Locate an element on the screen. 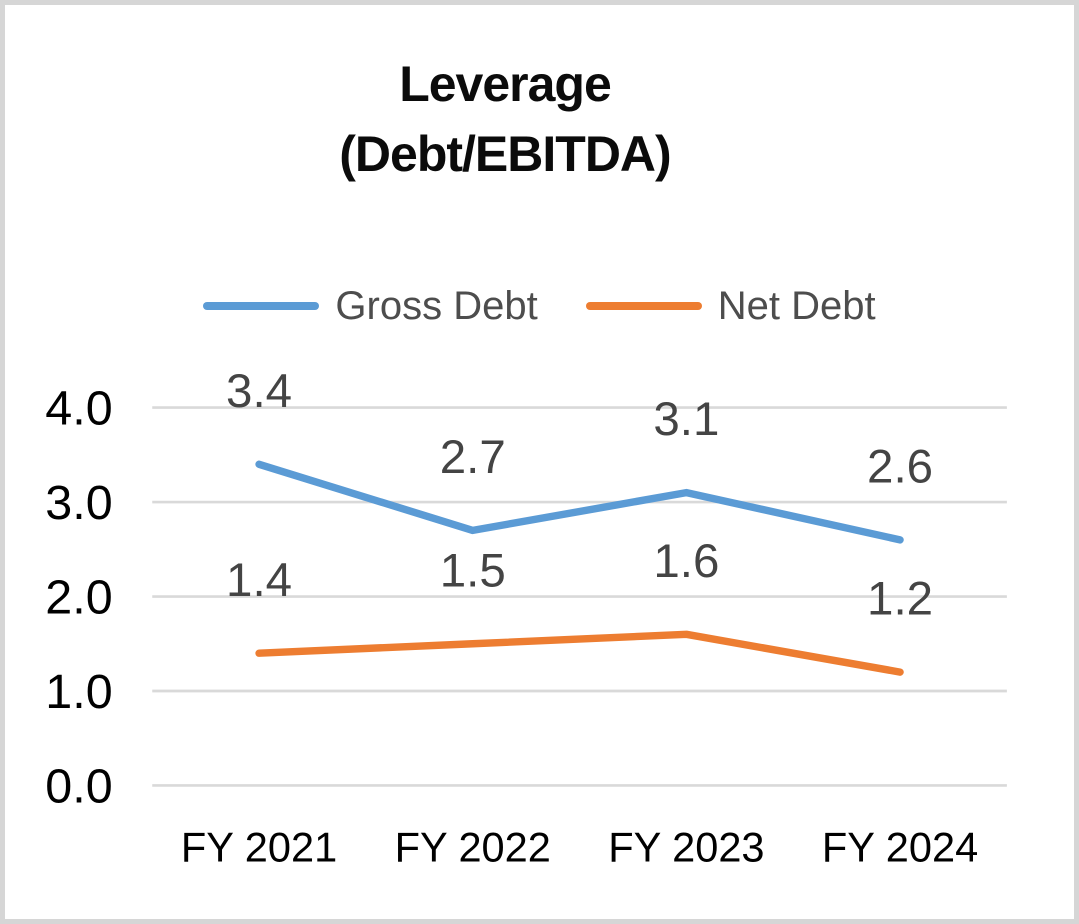  data-label-gross-debt-fy-2023: 3.1 is located at coordinates (686, 419).